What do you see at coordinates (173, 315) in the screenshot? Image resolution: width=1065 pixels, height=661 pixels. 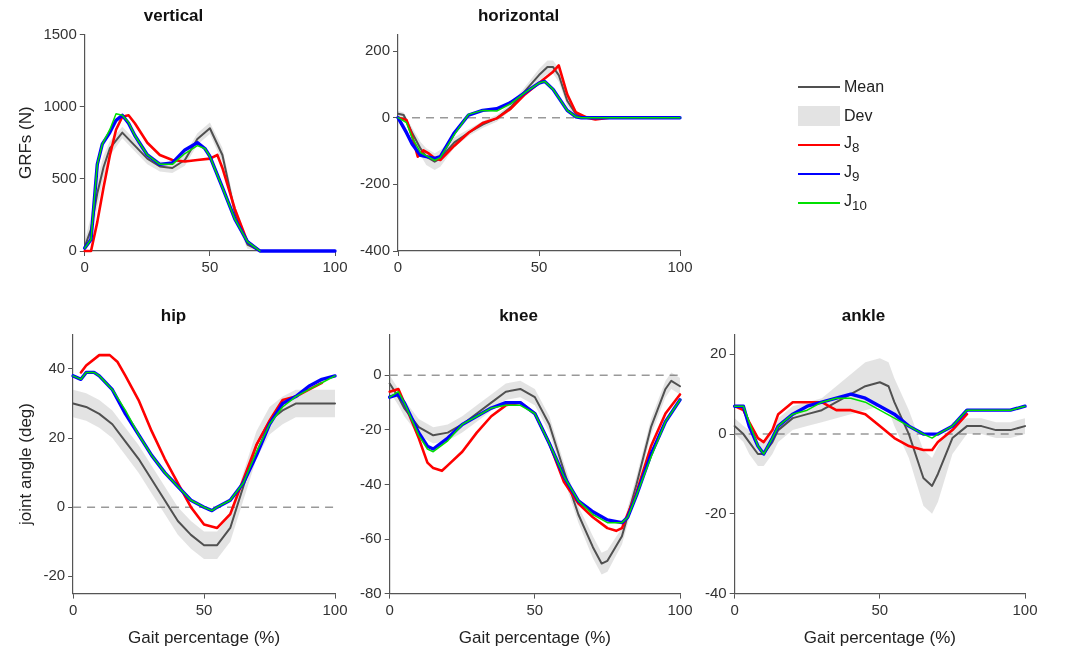 I see `chart-title: hip` at bounding box center [173, 315].